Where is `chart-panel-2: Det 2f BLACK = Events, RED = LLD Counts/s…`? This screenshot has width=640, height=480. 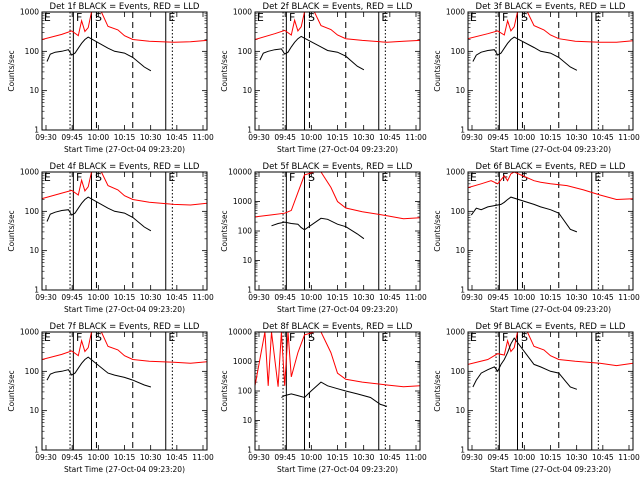 chart-panel-2: Det 2f BLACK = Events, RED = LLD Counts/s… is located at coordinates (323, 78).